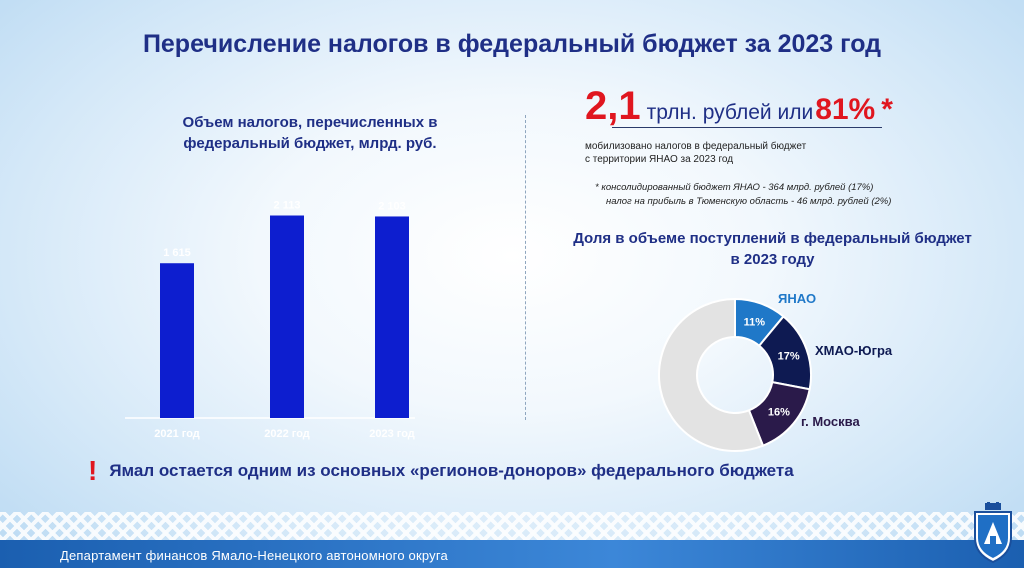  Describe the element at coordinates (310, 122) in the screenshot. I see `bar-chart-title-line1: Объем налогов, перечисленных в` at that location.